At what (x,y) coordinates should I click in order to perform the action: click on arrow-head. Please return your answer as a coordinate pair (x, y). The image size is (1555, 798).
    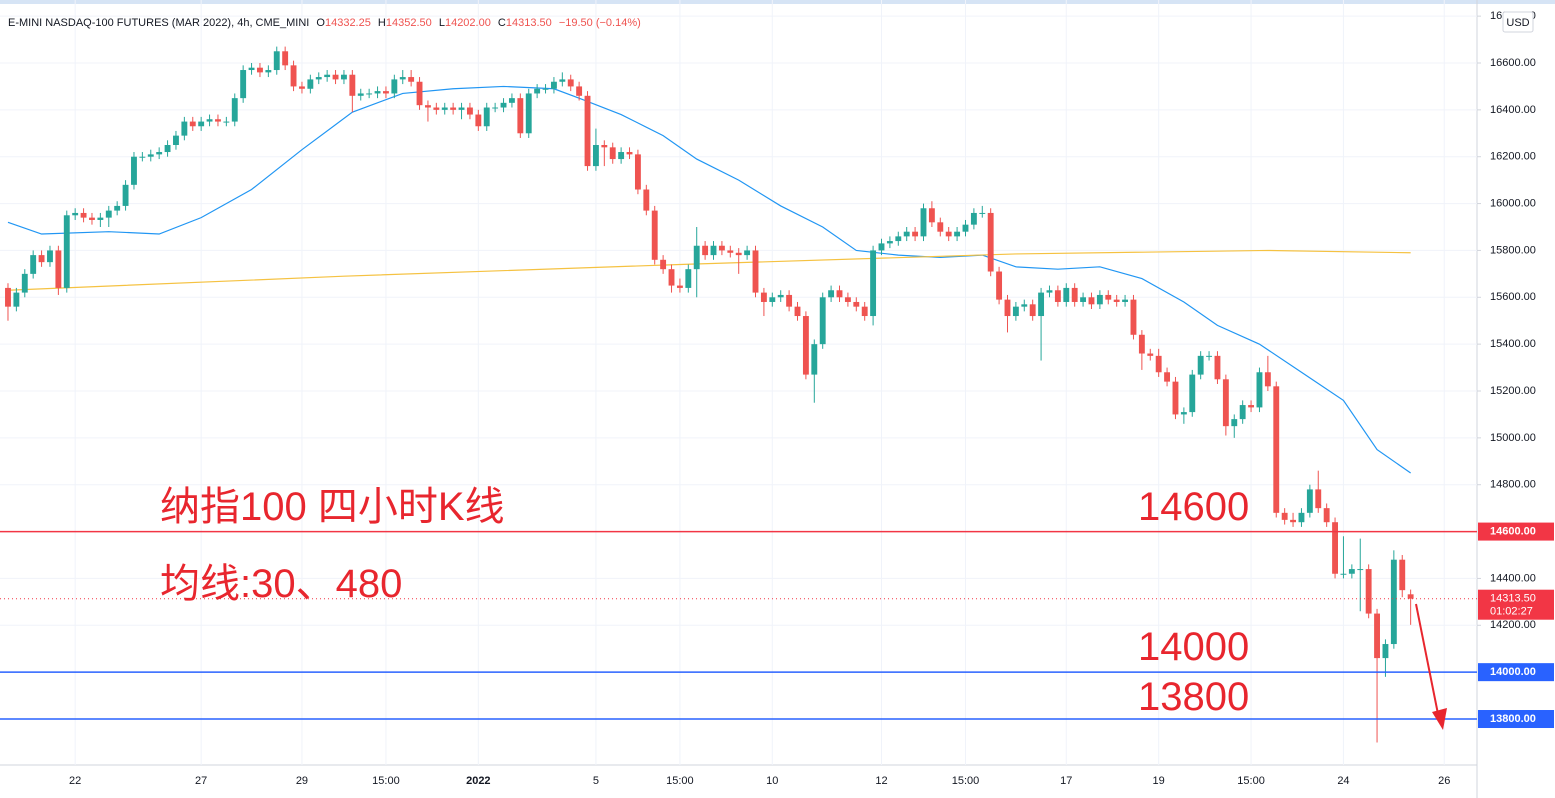
    Looking at the image, I should click on (1439, 719).